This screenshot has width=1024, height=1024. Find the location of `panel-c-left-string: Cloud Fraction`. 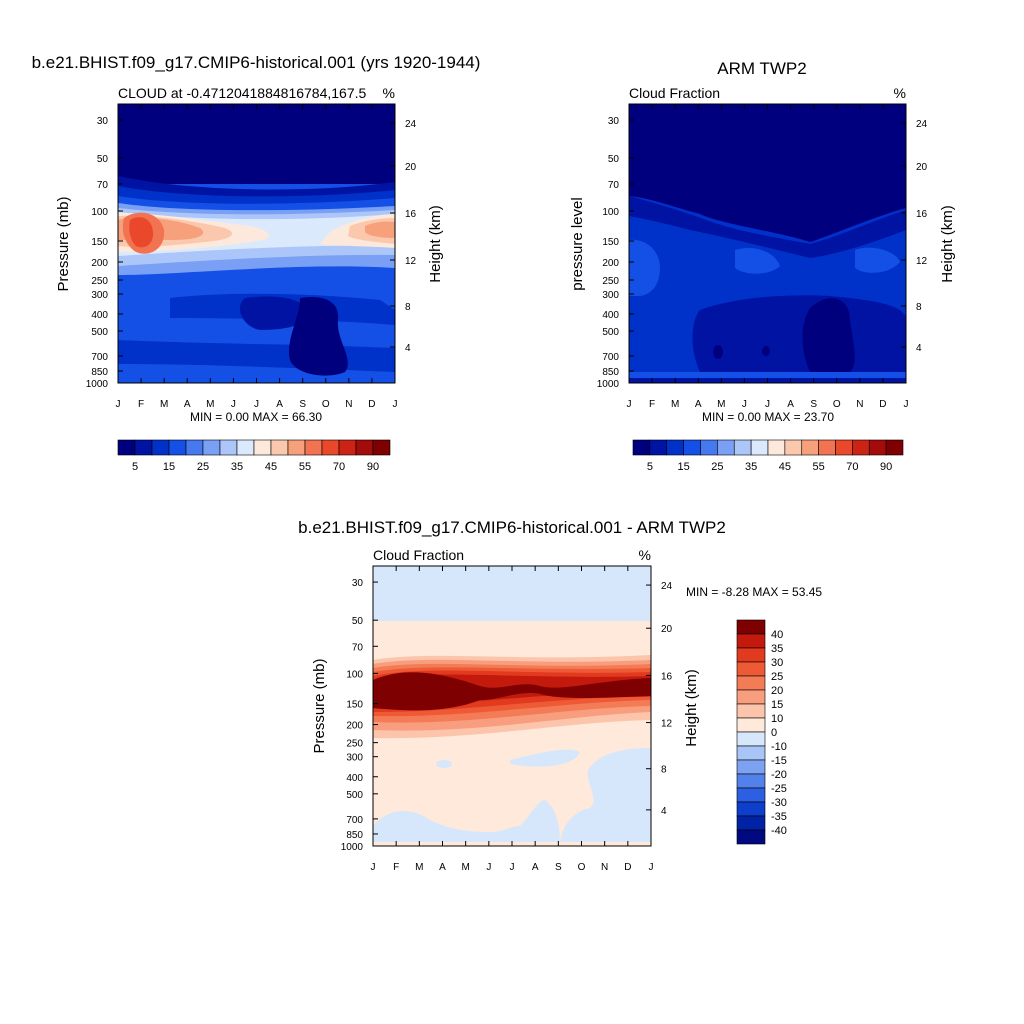

panel-c-left-string: Cloud Fraction is located at coordinates (418, 555).